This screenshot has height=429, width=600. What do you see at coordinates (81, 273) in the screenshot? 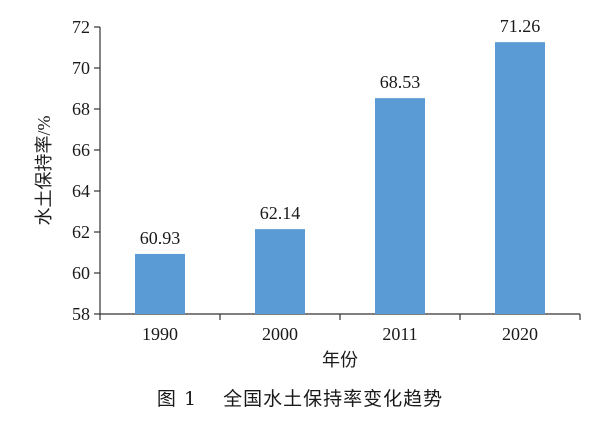
I see `y-tick-label: 60` at bounding box center [81, 273].